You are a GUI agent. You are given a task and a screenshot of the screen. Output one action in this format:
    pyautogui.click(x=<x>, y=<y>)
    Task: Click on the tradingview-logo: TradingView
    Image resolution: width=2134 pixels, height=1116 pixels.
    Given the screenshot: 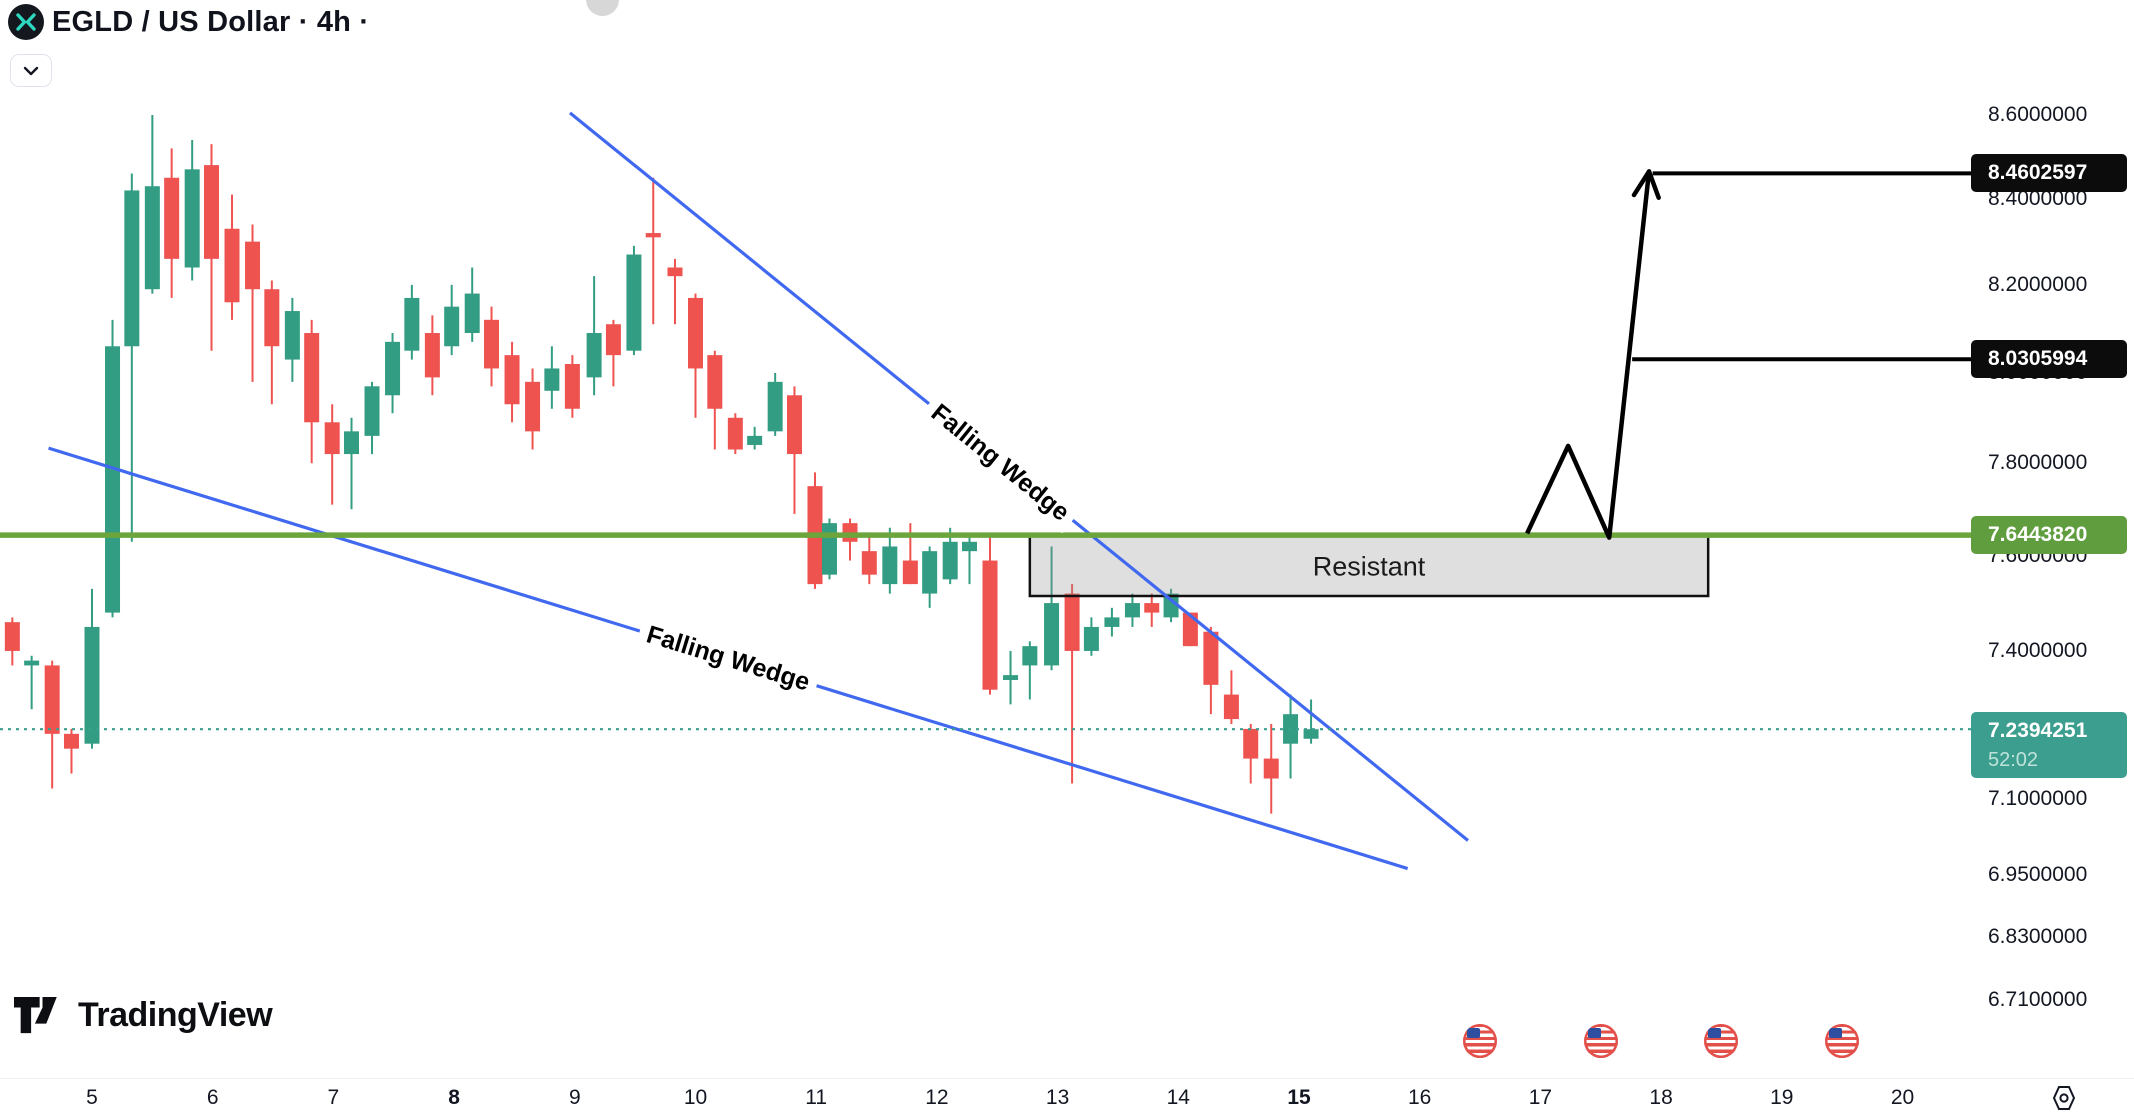 What is the action you would take?
    pyautogui.click(x=143, y=1015)
    